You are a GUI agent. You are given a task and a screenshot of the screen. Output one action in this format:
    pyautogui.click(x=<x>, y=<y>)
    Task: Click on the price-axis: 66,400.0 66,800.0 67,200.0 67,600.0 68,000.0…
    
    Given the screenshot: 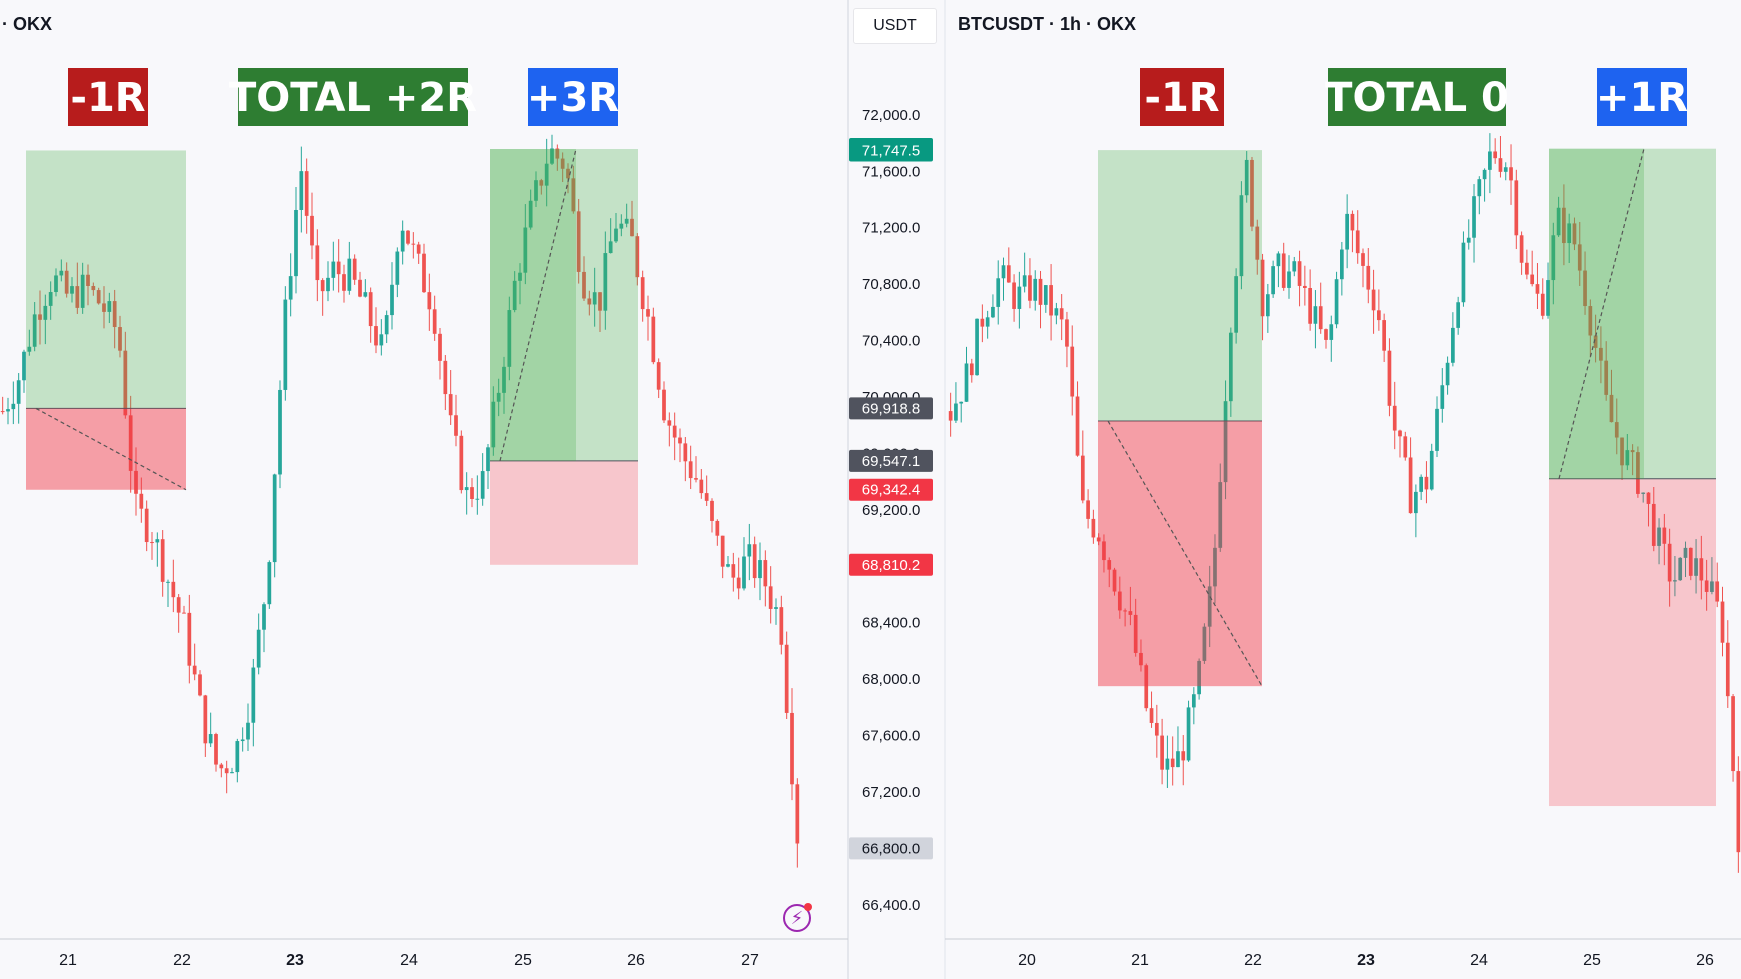 What is the action you would take?
    pyautogui.click(x=891, y=510)
    